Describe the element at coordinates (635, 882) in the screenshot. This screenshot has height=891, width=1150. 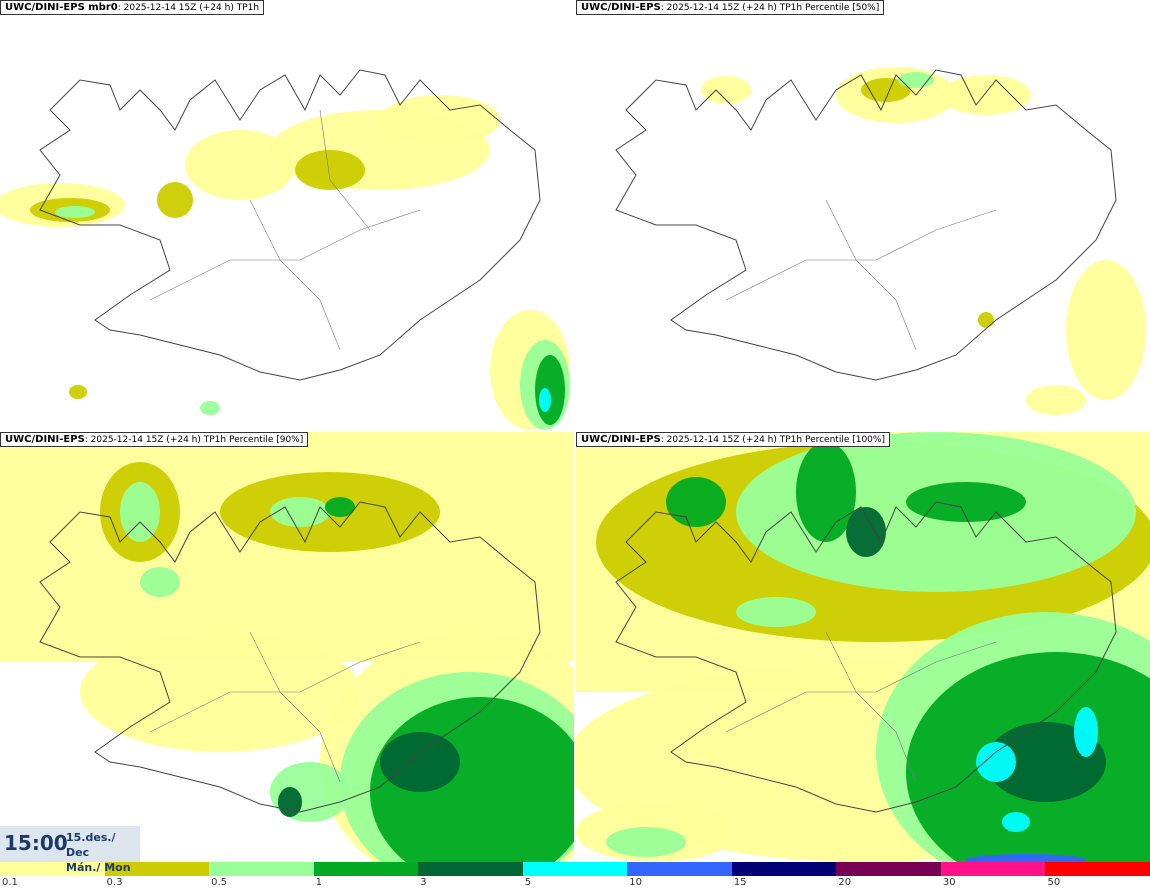
I see `legend-tick-label: 10` at that location.